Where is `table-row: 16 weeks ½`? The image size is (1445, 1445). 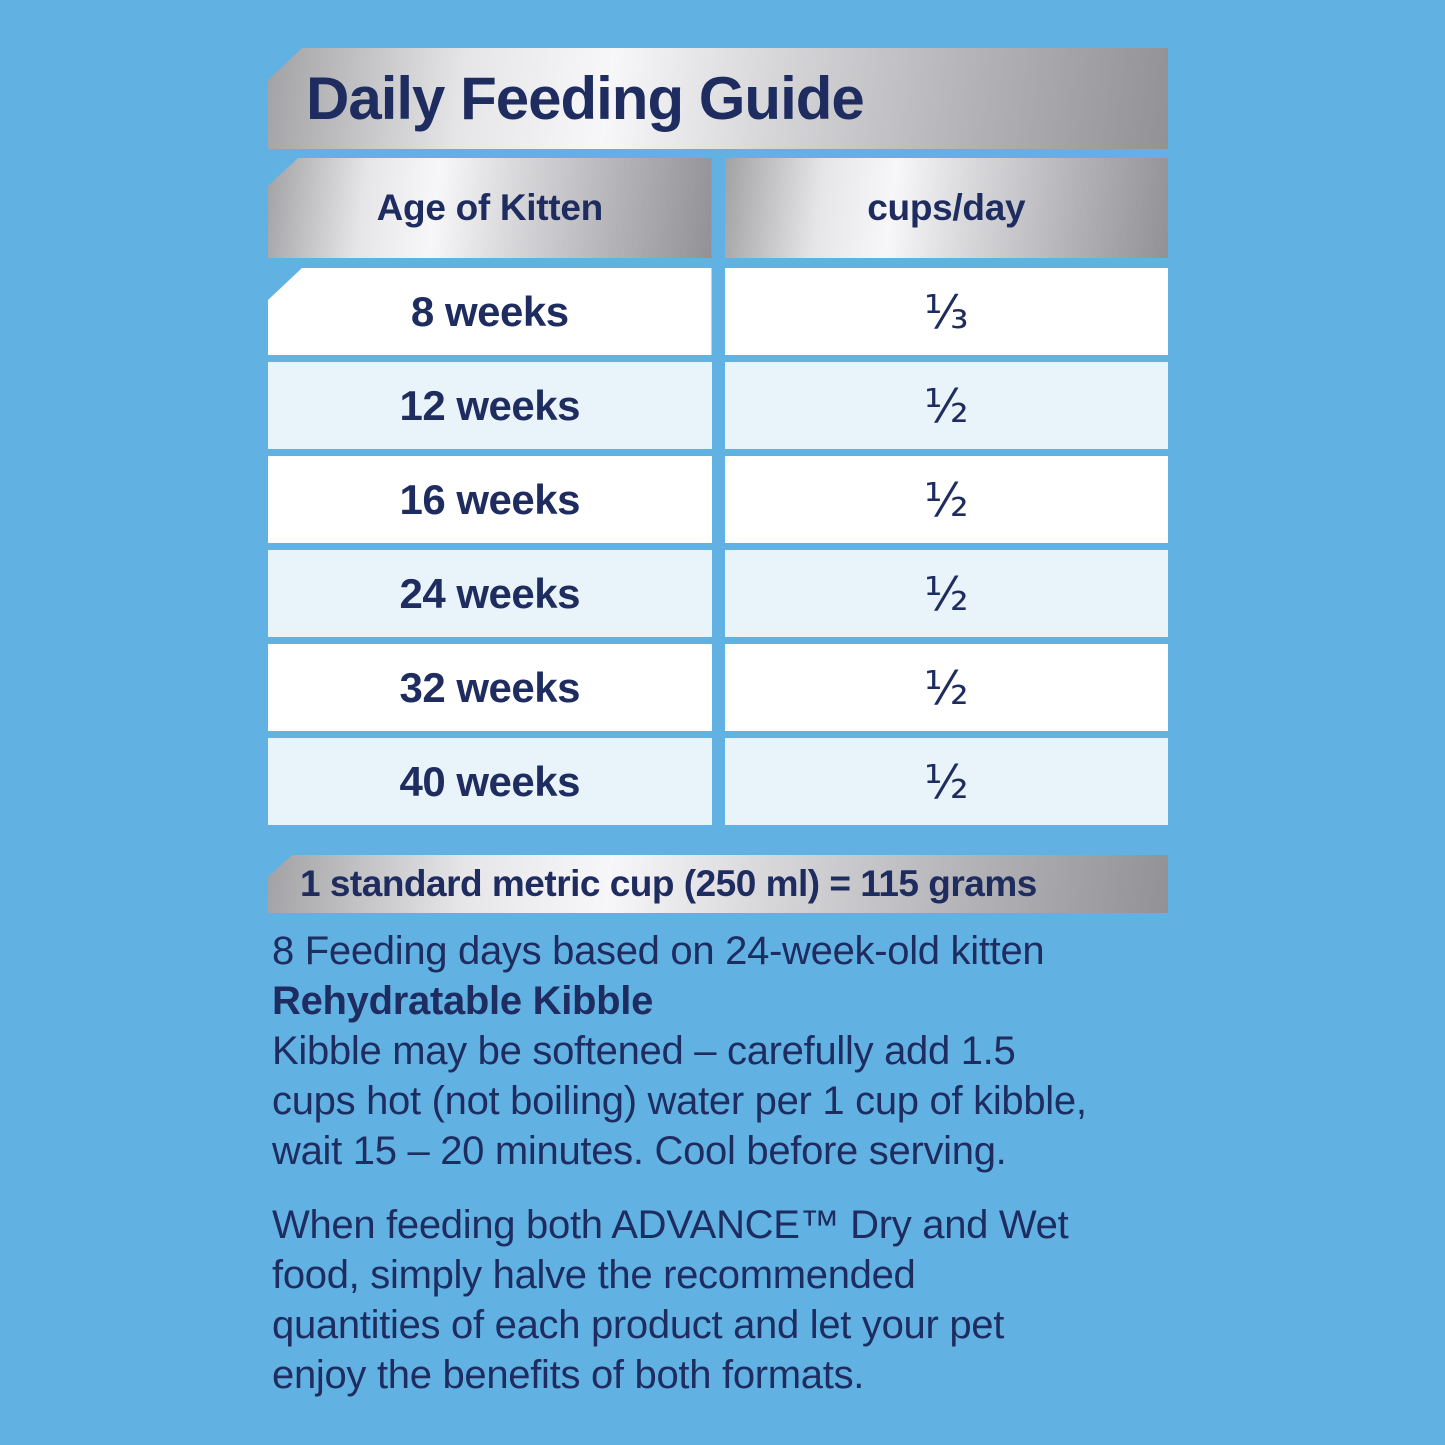 table-row: 16 weeks ½ is located at coordinates (718, 499).